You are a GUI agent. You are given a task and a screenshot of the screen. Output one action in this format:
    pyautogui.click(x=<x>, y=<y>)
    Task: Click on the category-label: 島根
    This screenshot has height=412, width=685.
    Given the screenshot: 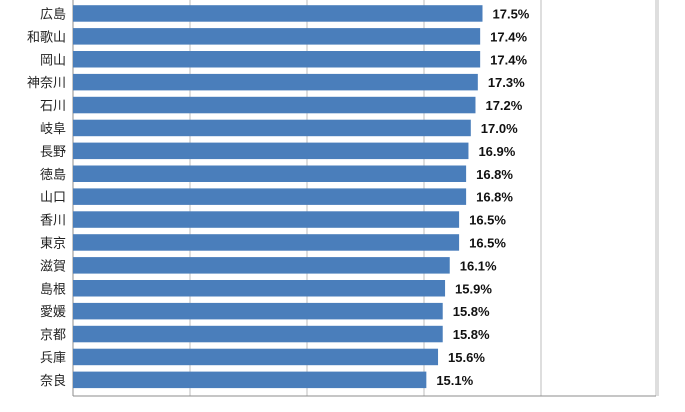 What is the action you would take?
    pyautogui.click(x=53, y=289)
    